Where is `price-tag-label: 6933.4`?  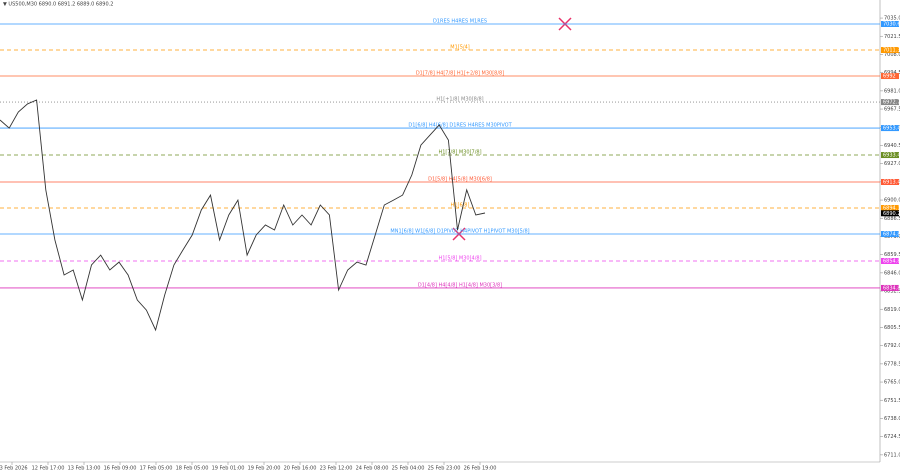 price-tag-label: 6933.4 is located at coordinates (891, 156).